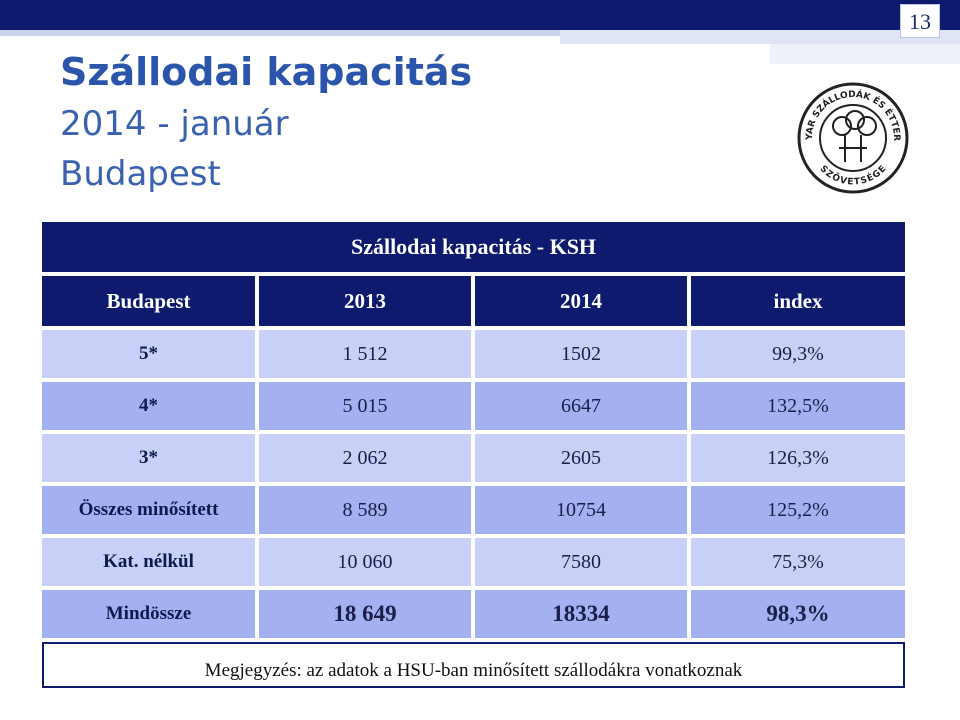  Describe the element at coordinates (798, 406) in the screenshot. I see `table-cell: 132,5%` at that location.